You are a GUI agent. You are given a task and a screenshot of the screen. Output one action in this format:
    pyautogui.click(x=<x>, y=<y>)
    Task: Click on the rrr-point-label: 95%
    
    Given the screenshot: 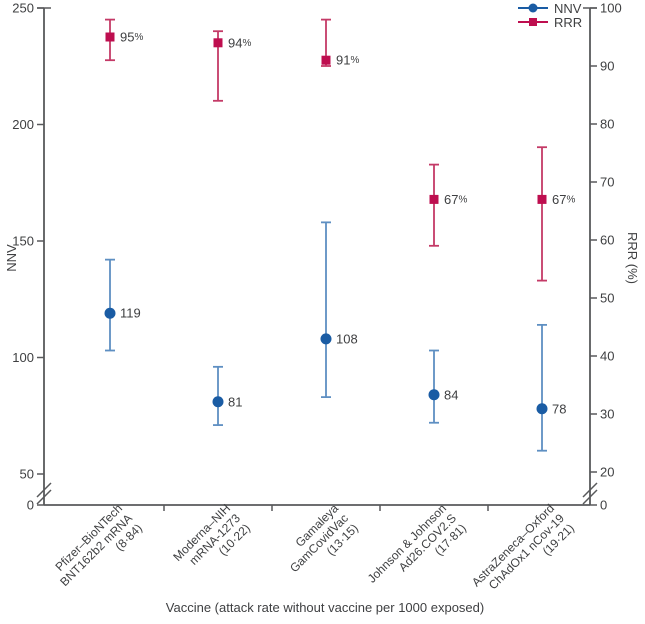 What is the action you would take?
    pyautogui.click(x=131, y=37)
    